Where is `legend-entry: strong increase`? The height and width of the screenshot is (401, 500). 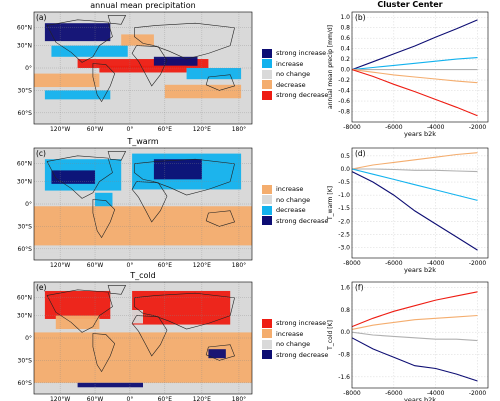 legend-entry: strong increase is located at coordinates (295, 53).